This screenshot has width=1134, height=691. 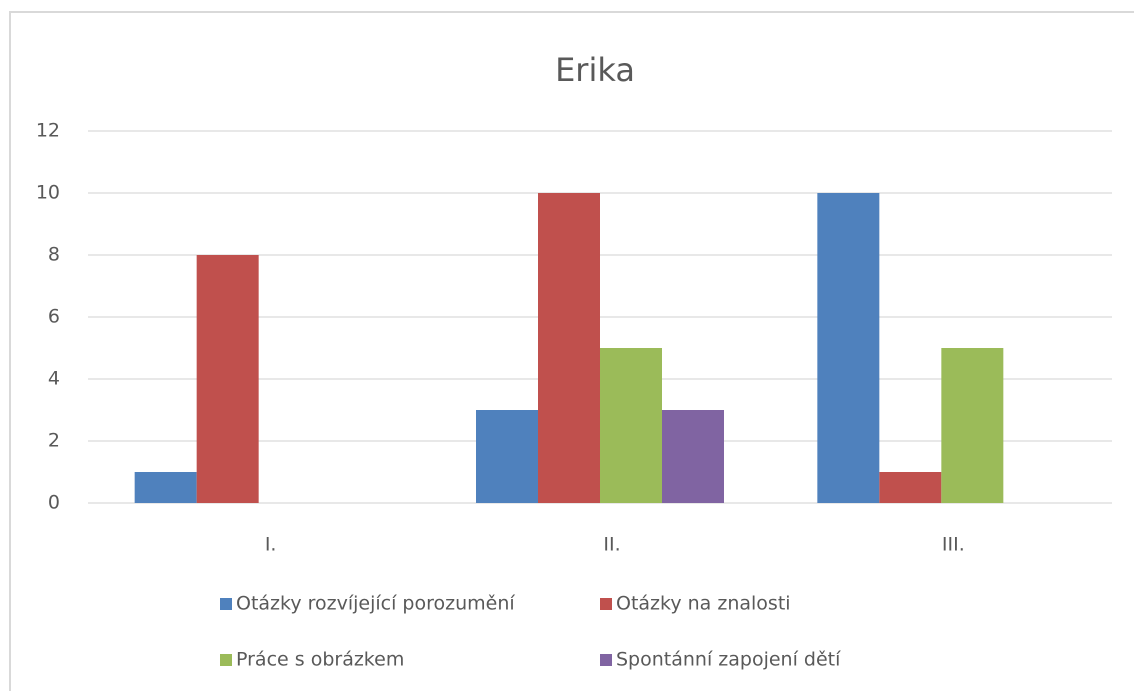 What do you see at coordinates (54, 441) in the screenshot?
I see `y-tick-label: 2` at bounding box center [54, 441].